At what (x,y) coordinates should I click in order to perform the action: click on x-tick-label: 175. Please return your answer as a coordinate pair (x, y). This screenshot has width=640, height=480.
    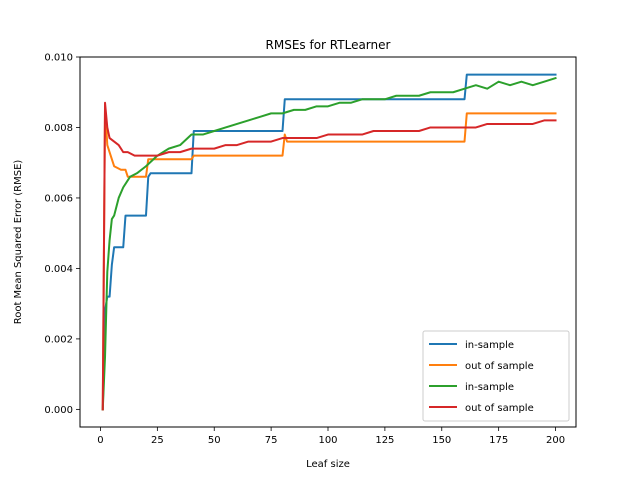
    Looking at the image, I should click on (498, 440).